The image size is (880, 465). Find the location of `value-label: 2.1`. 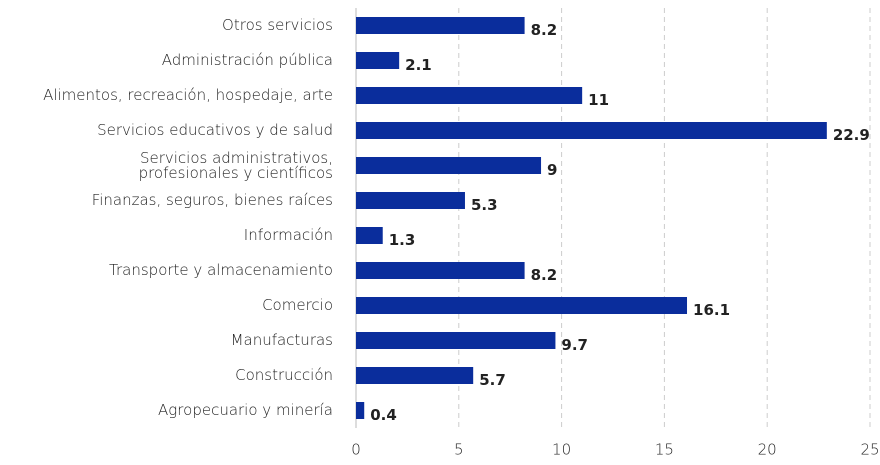

value-label: 2.1 is located at coordinates (418, 65).